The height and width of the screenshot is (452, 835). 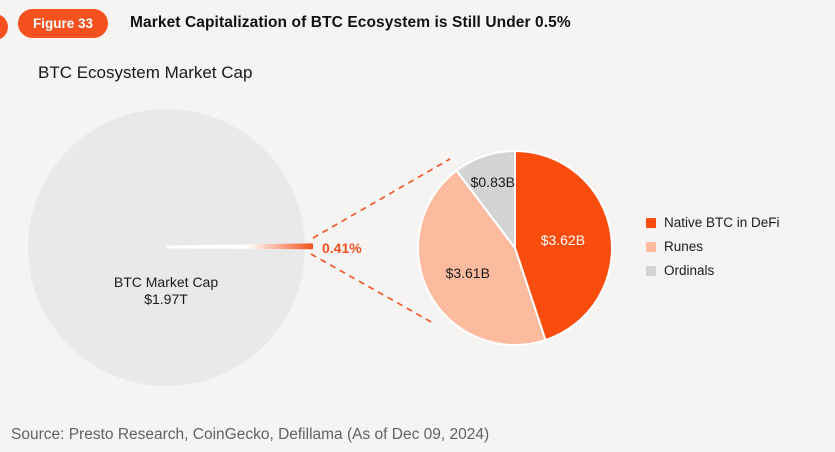 I want to click on btc-market-cap-value: $1.97T, so click(x=166, y=299).